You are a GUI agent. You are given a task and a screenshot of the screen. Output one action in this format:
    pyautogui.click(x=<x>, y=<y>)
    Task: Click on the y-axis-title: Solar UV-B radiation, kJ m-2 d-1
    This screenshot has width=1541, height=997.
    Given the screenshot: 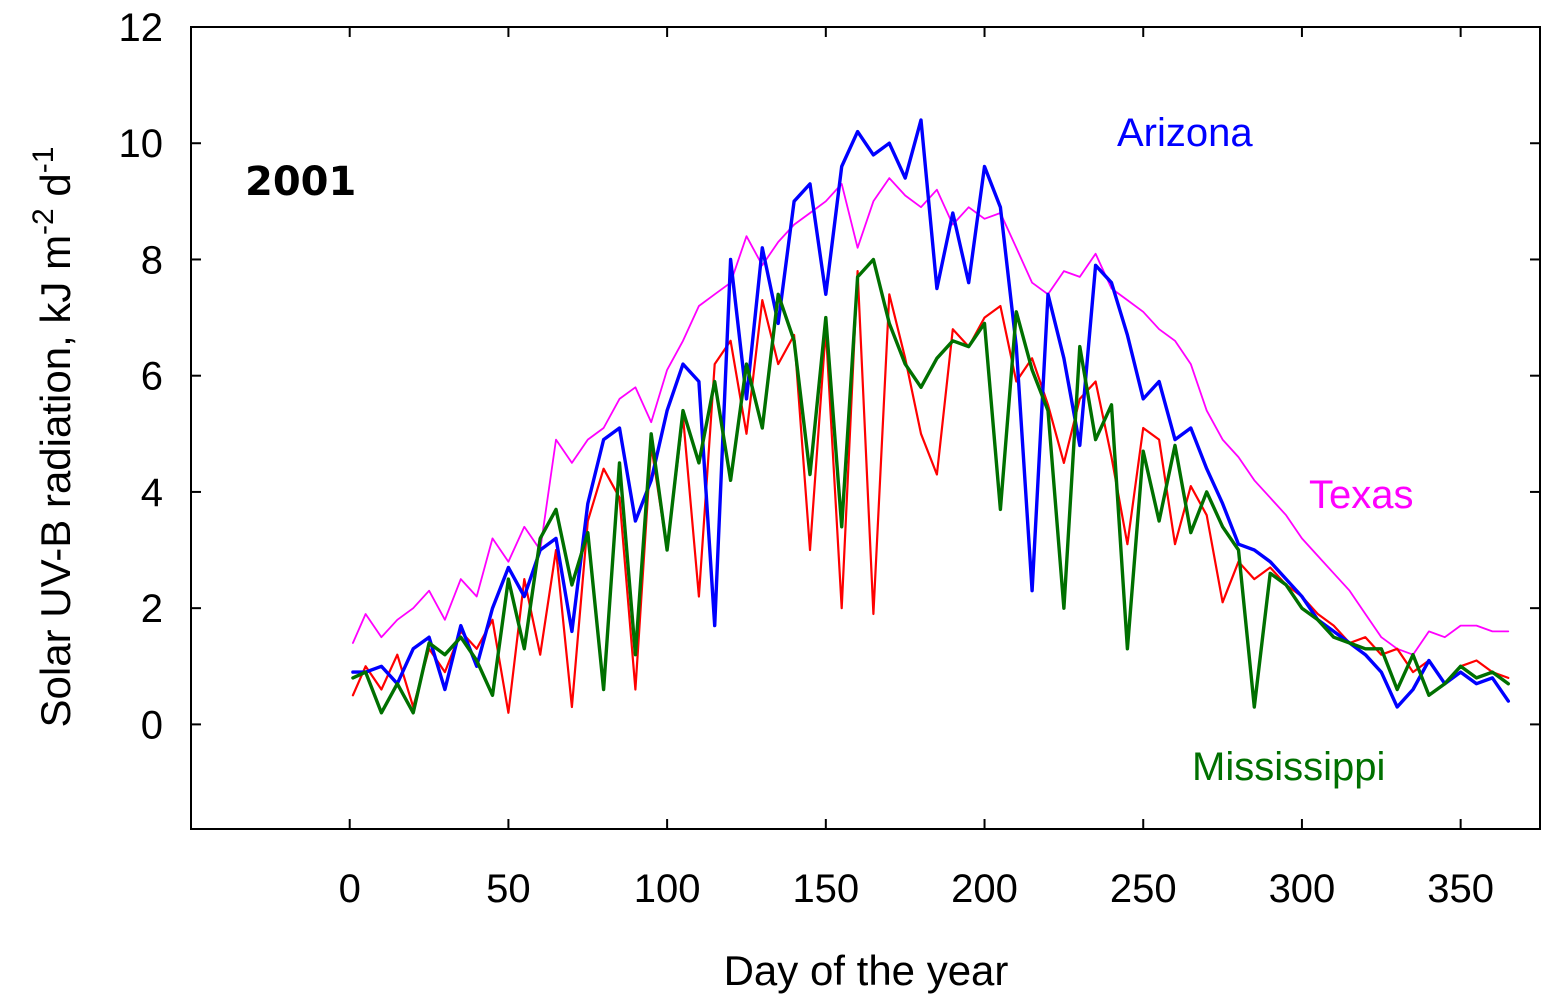 What is the action you would take?
    pyautogui.click(x=53, y=437)
    